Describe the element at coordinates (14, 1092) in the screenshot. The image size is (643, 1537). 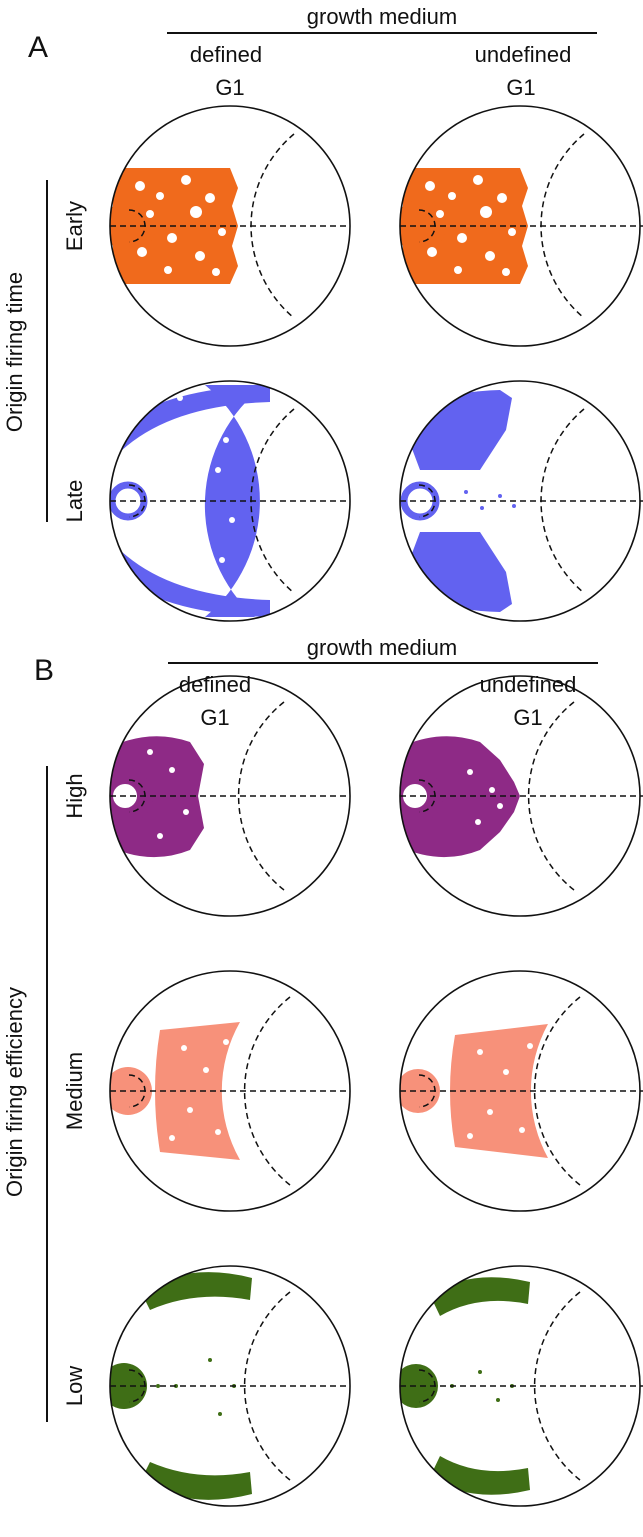
I see `panel-b-axis-title: Origin firing efficiency` at that location.